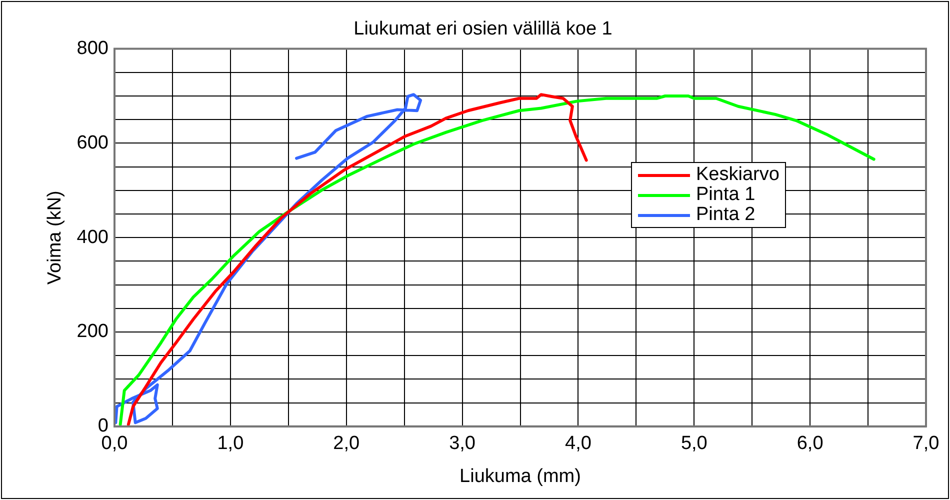  What do you see at coordinates (230, 443) in the screenshot?
I see `x-tick-label: 1,0` at bounding box center [230, 443].